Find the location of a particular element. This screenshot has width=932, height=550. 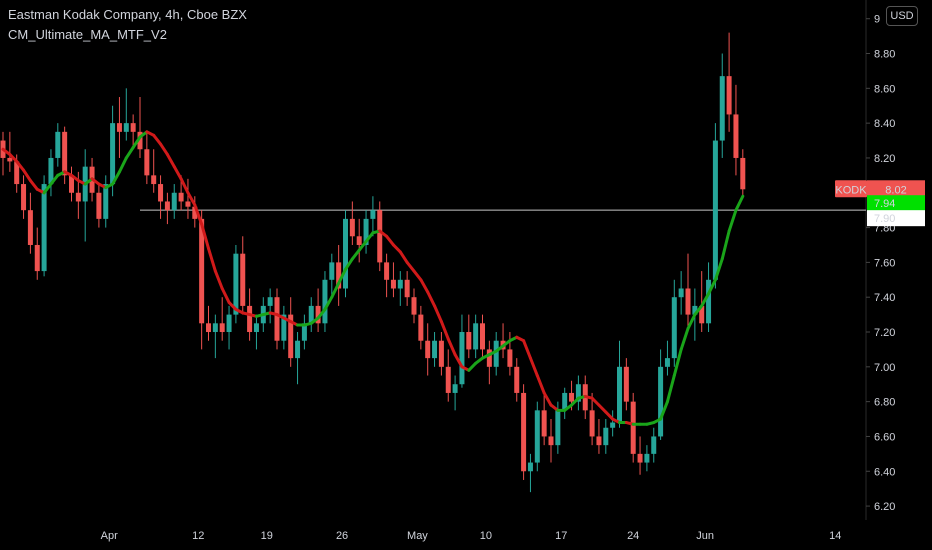

x-tick-label: 10 is located at coordinates (486, 536).